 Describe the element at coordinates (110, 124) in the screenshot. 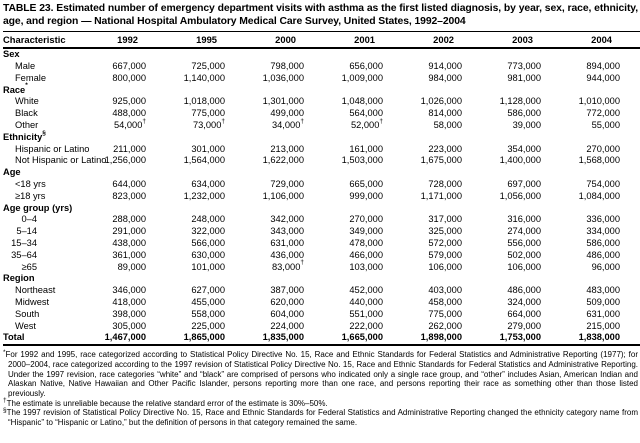

I see `value-cell: 54,000†` at that location.